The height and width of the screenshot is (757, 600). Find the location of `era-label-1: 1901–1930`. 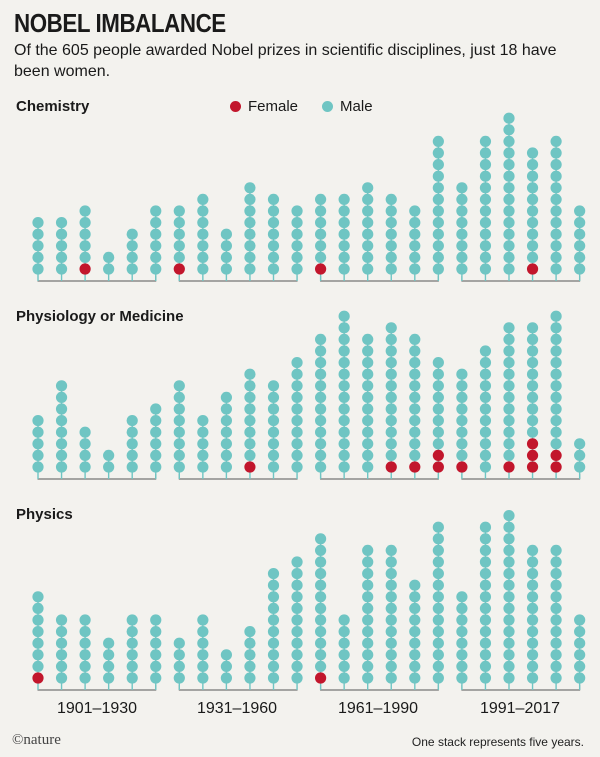

era-label-1: 1901–1930 is located at coordinates (97, 708).